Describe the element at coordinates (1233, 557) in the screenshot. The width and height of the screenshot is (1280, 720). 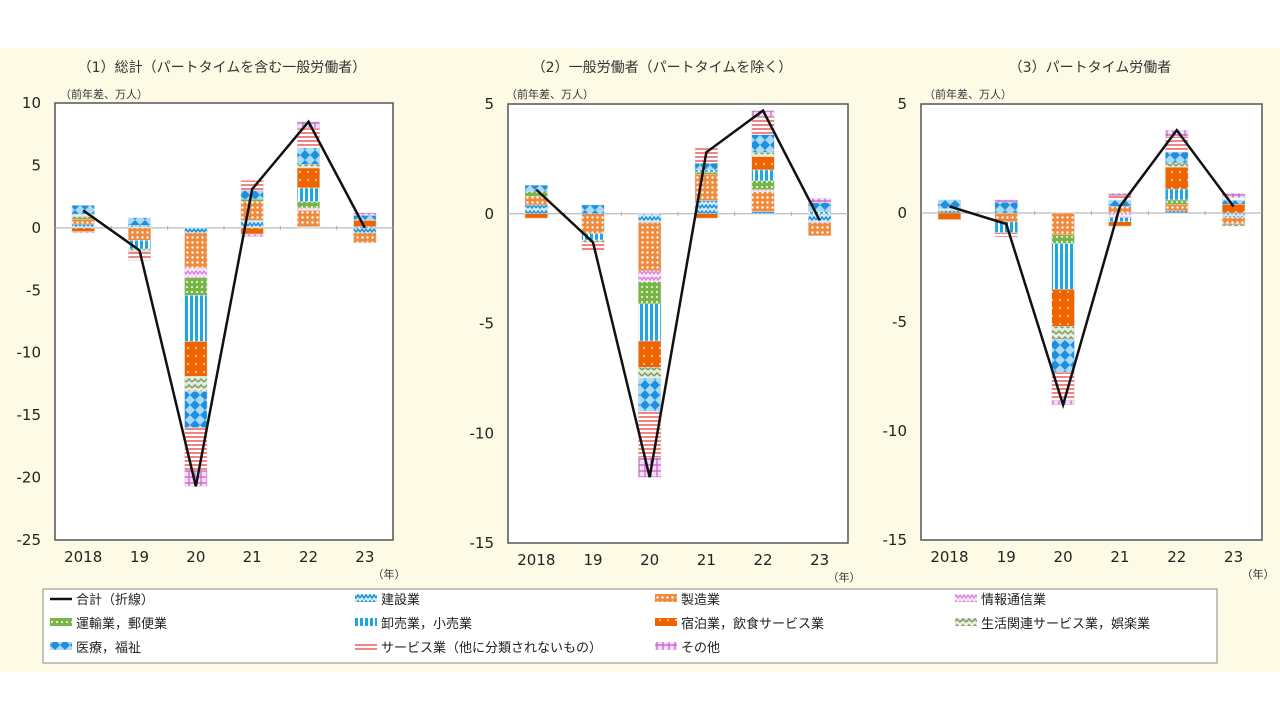
I see `x-tick-label: 23` at that location.